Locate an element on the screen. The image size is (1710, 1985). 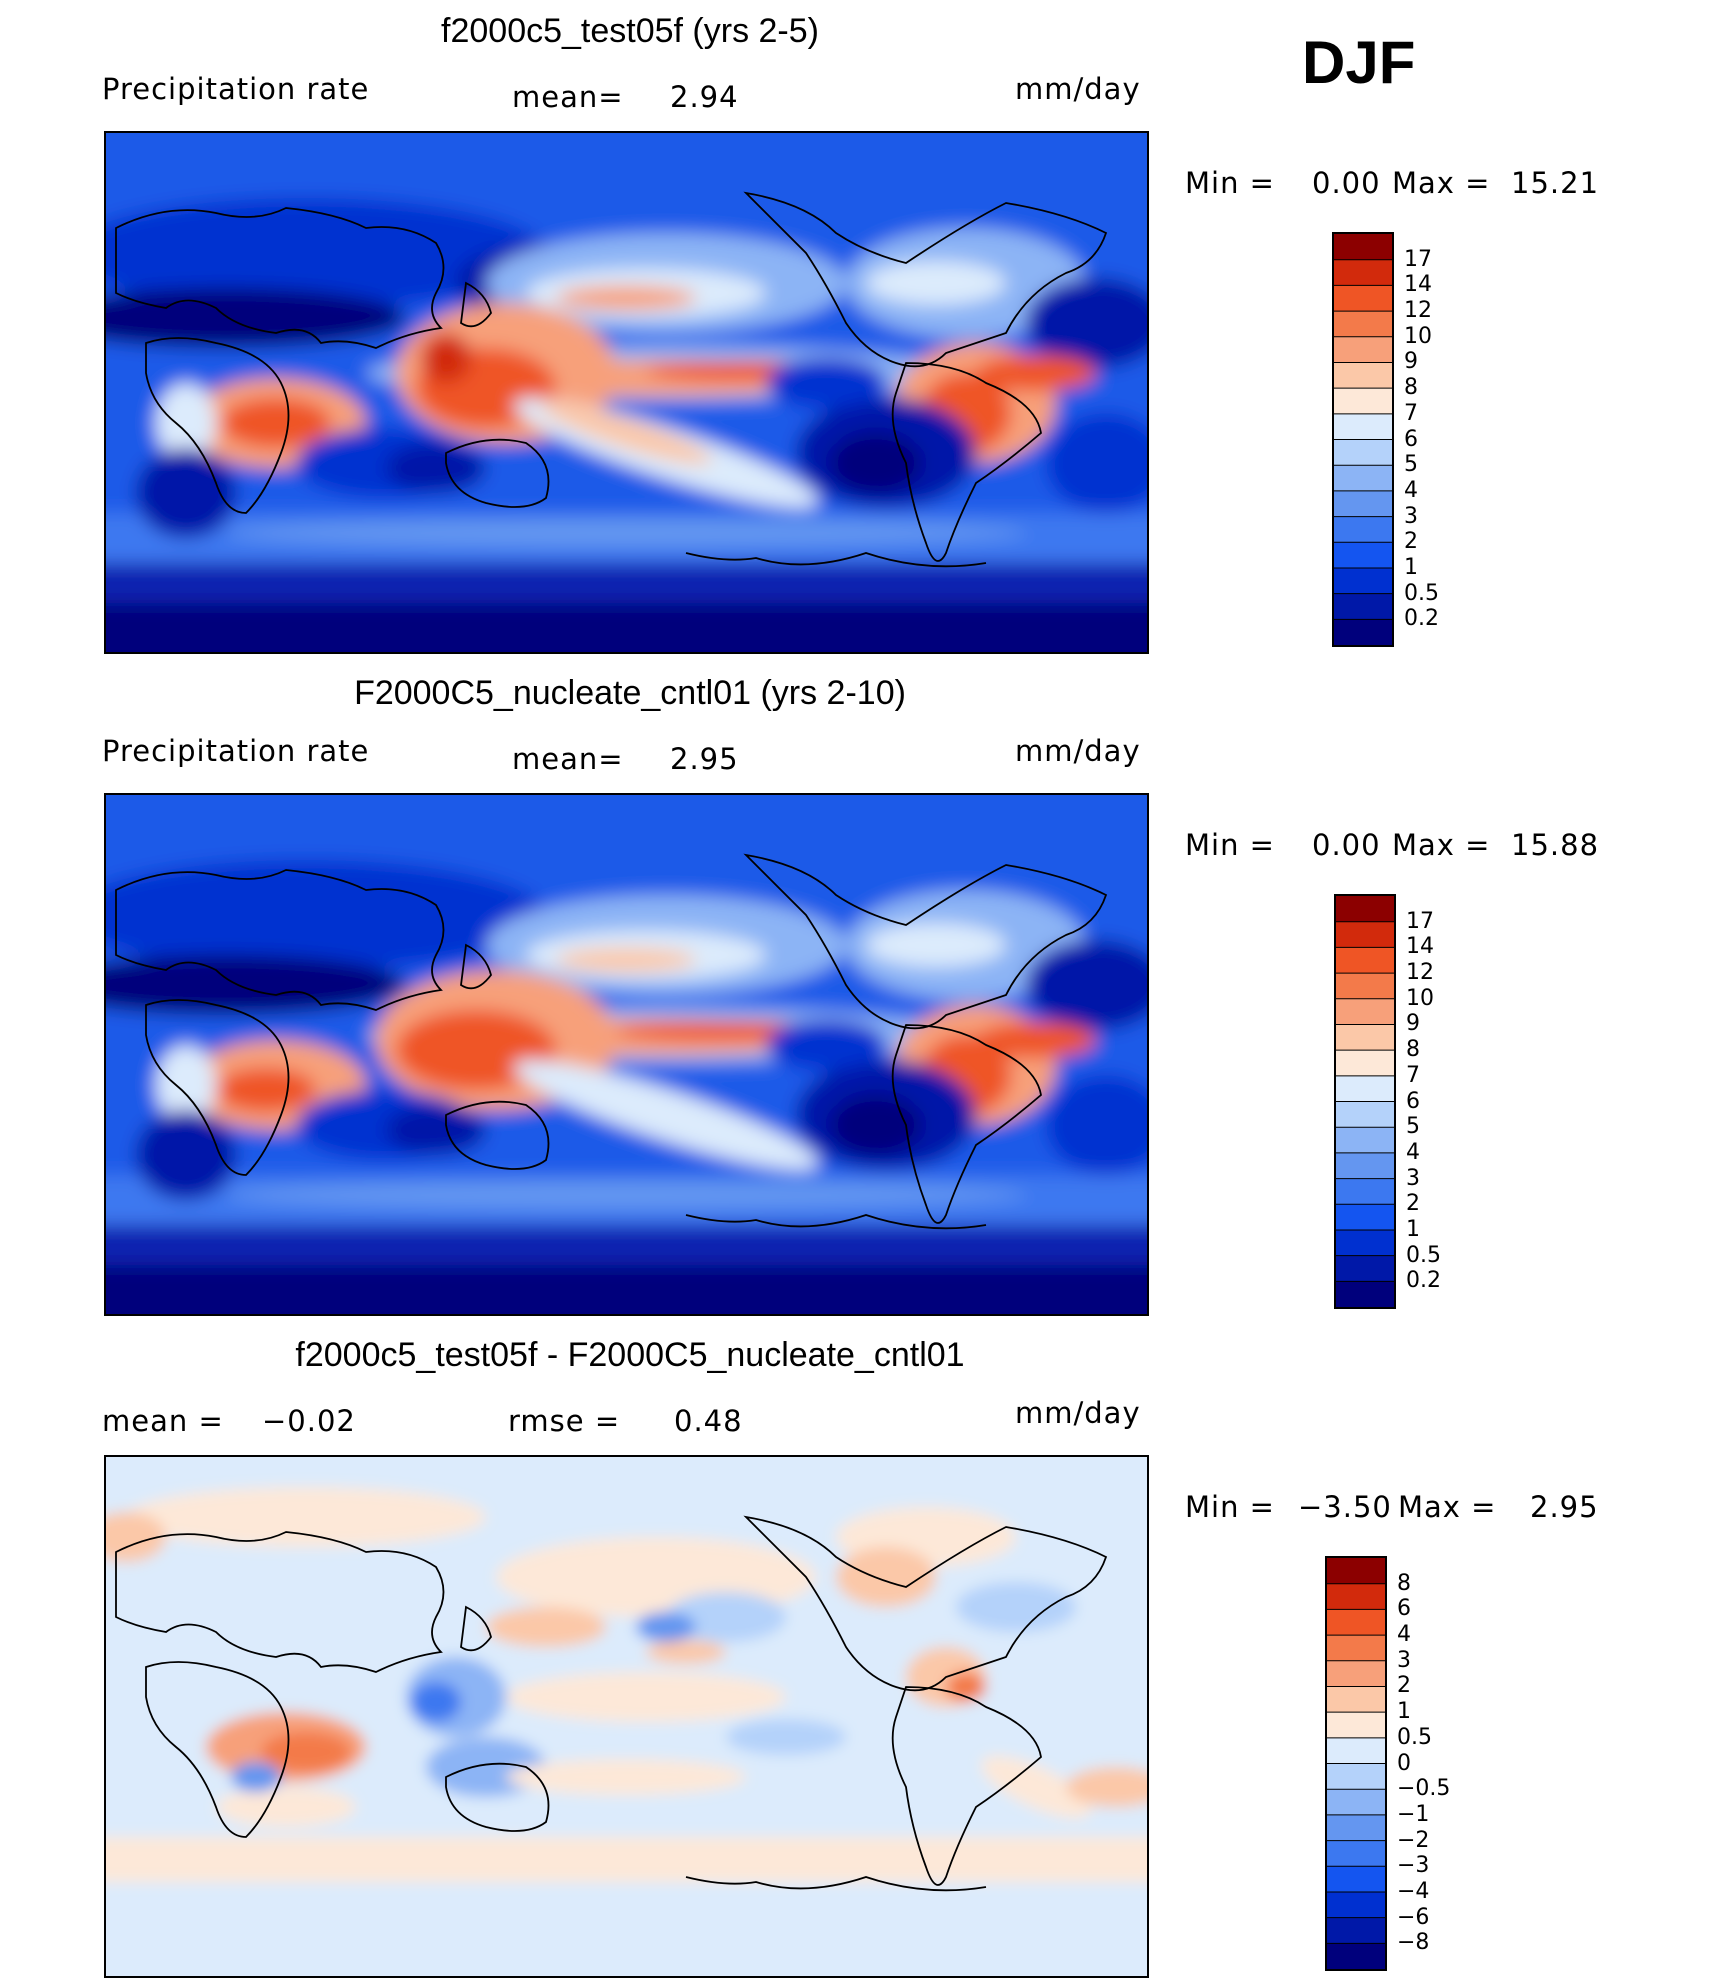
panel-3-min-value: −3.50 is located at coordinates (1345, 1507).